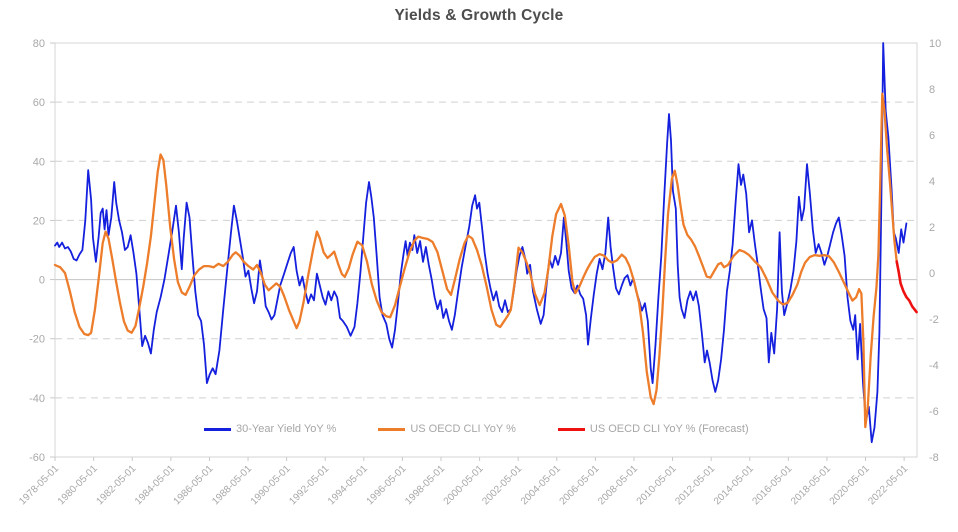 The width and height of the screenshot is (958, 532). Describe the element at coordinates (286, 429) in the screenshot. I see `legend-label-yield: 30-Year Yield YoY %` at that location.